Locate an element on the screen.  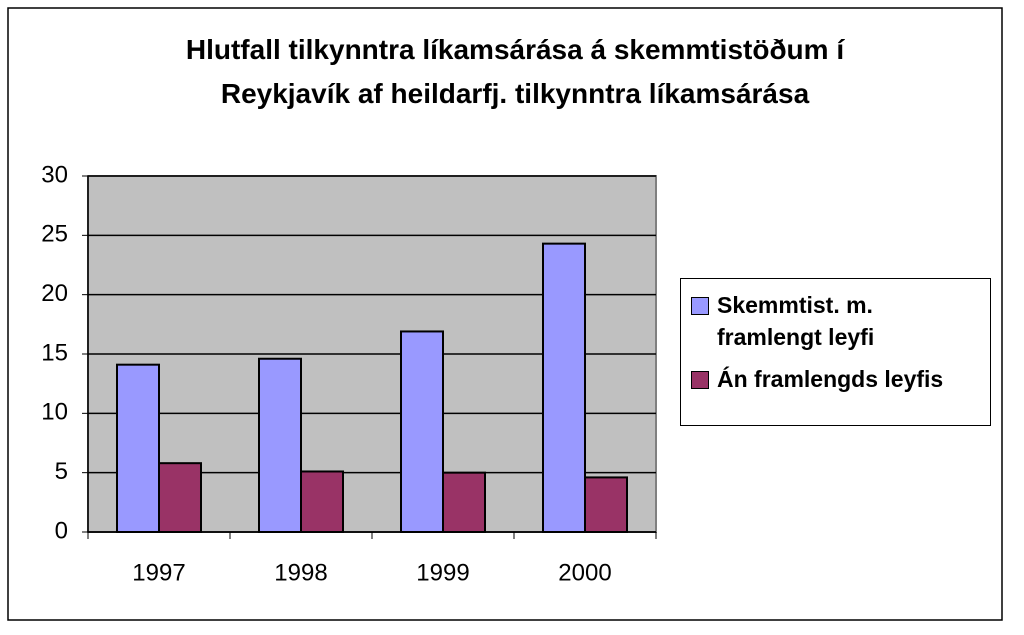
legend-label: Án framlengds leyfis is located at coordinates (830, 379).